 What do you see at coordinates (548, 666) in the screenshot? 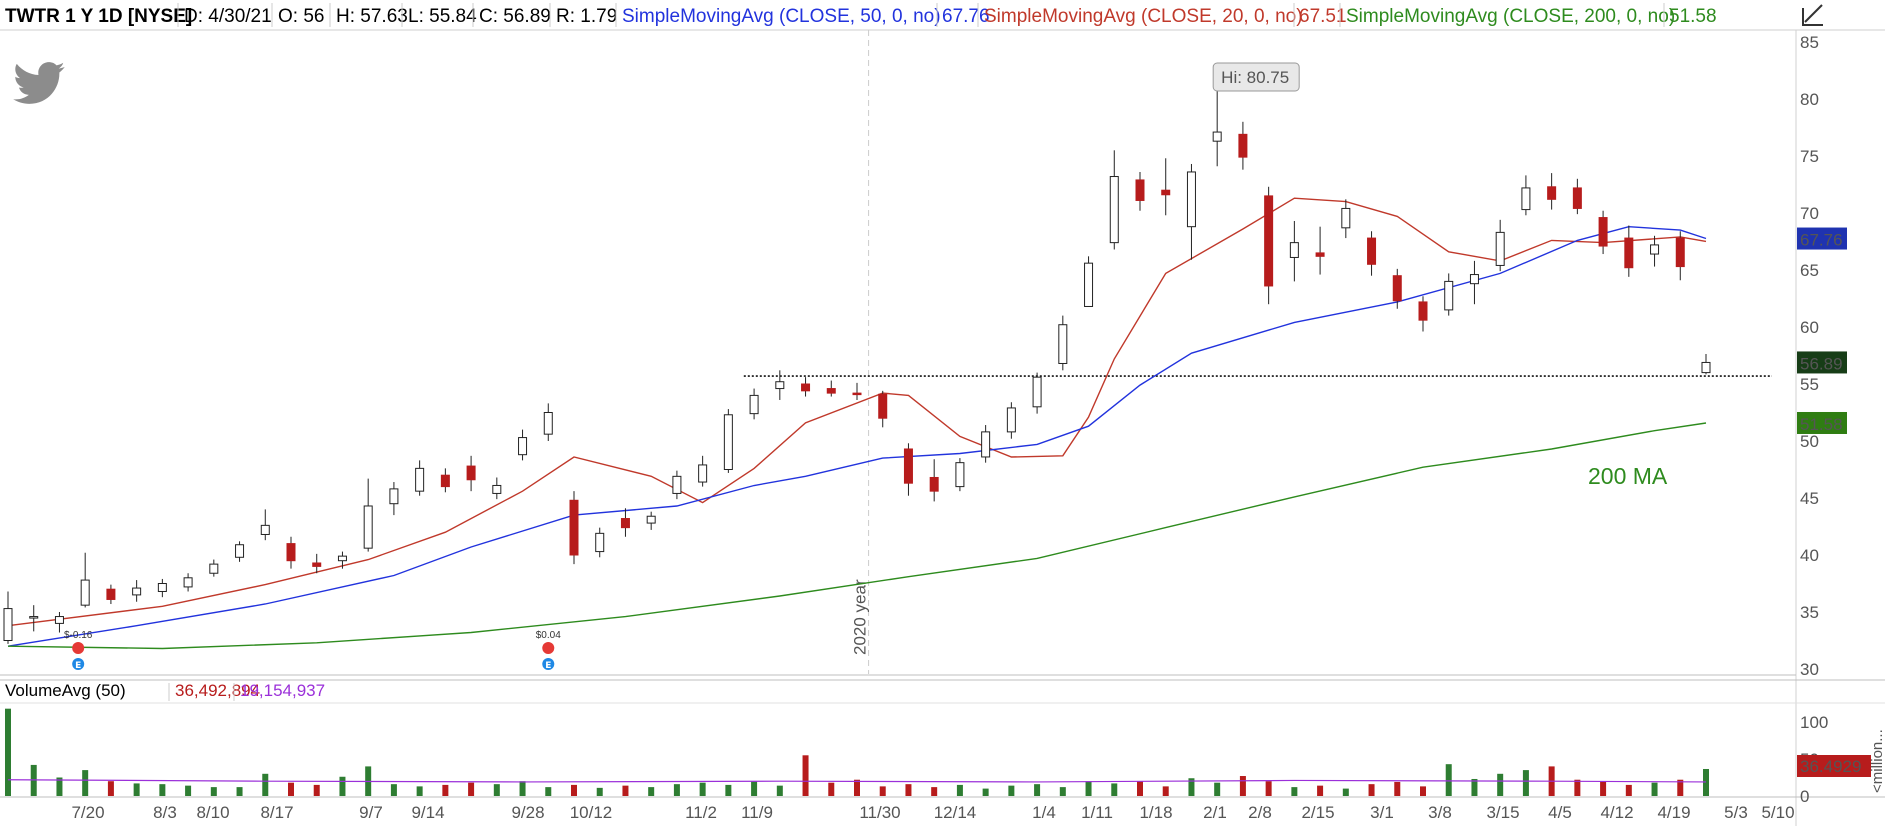
I see `earnings-icon-glyph: E` at bounding box center [548, 666].